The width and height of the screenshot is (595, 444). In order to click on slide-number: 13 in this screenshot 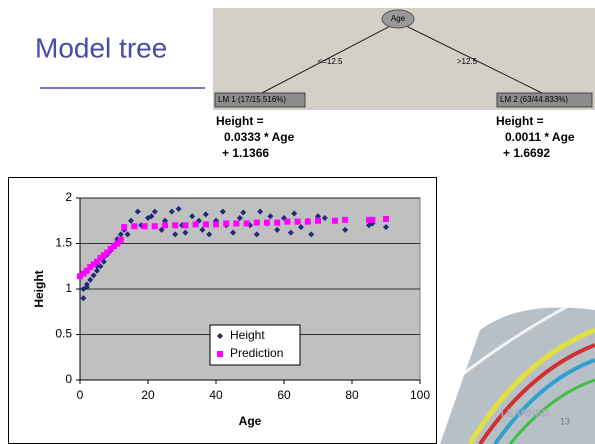, I will do `click(565, 421)`.